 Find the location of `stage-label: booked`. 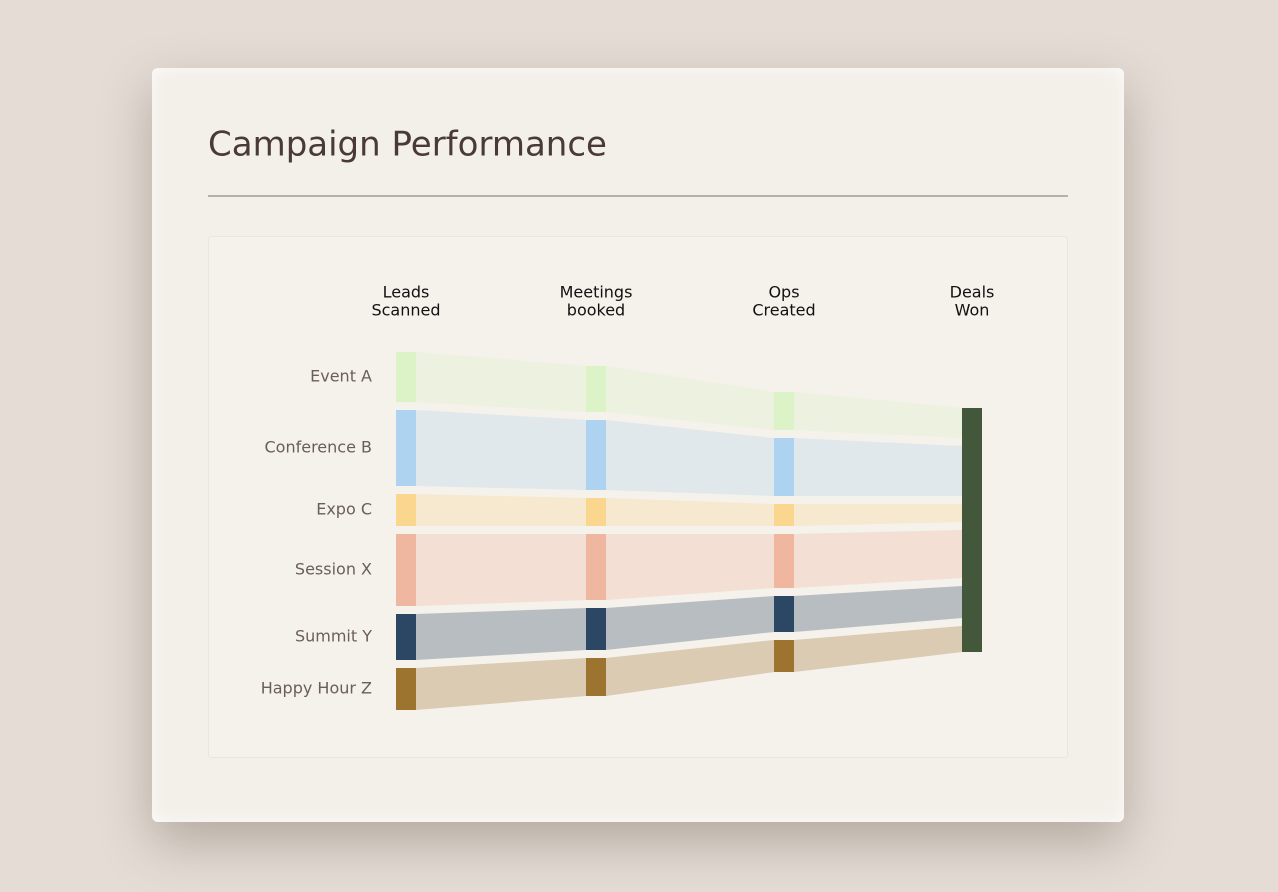

stage-label: booked is located at coordinates (596, 310).